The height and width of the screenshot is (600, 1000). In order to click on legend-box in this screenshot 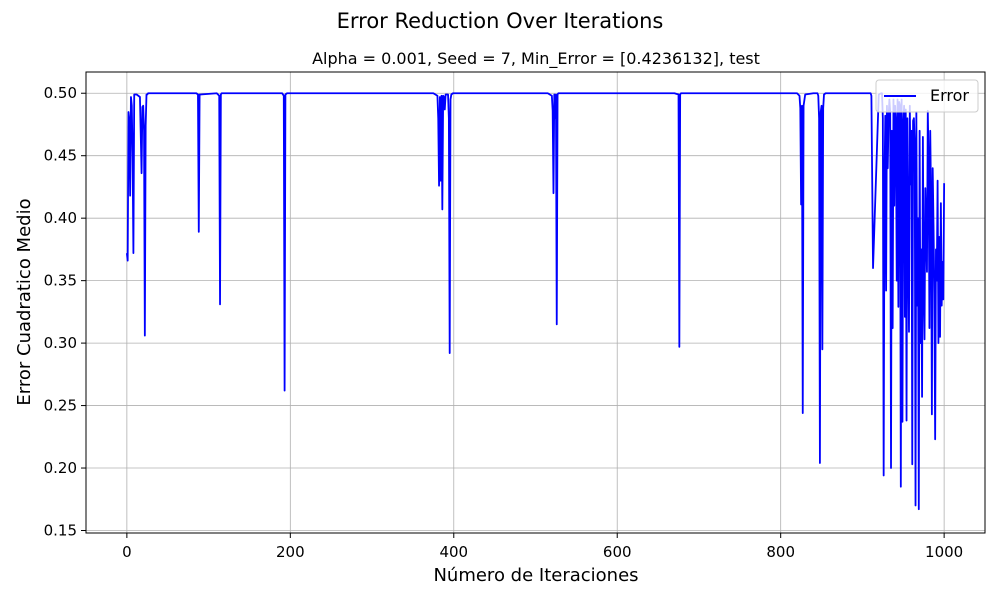, I will do `click(927, 96)`.